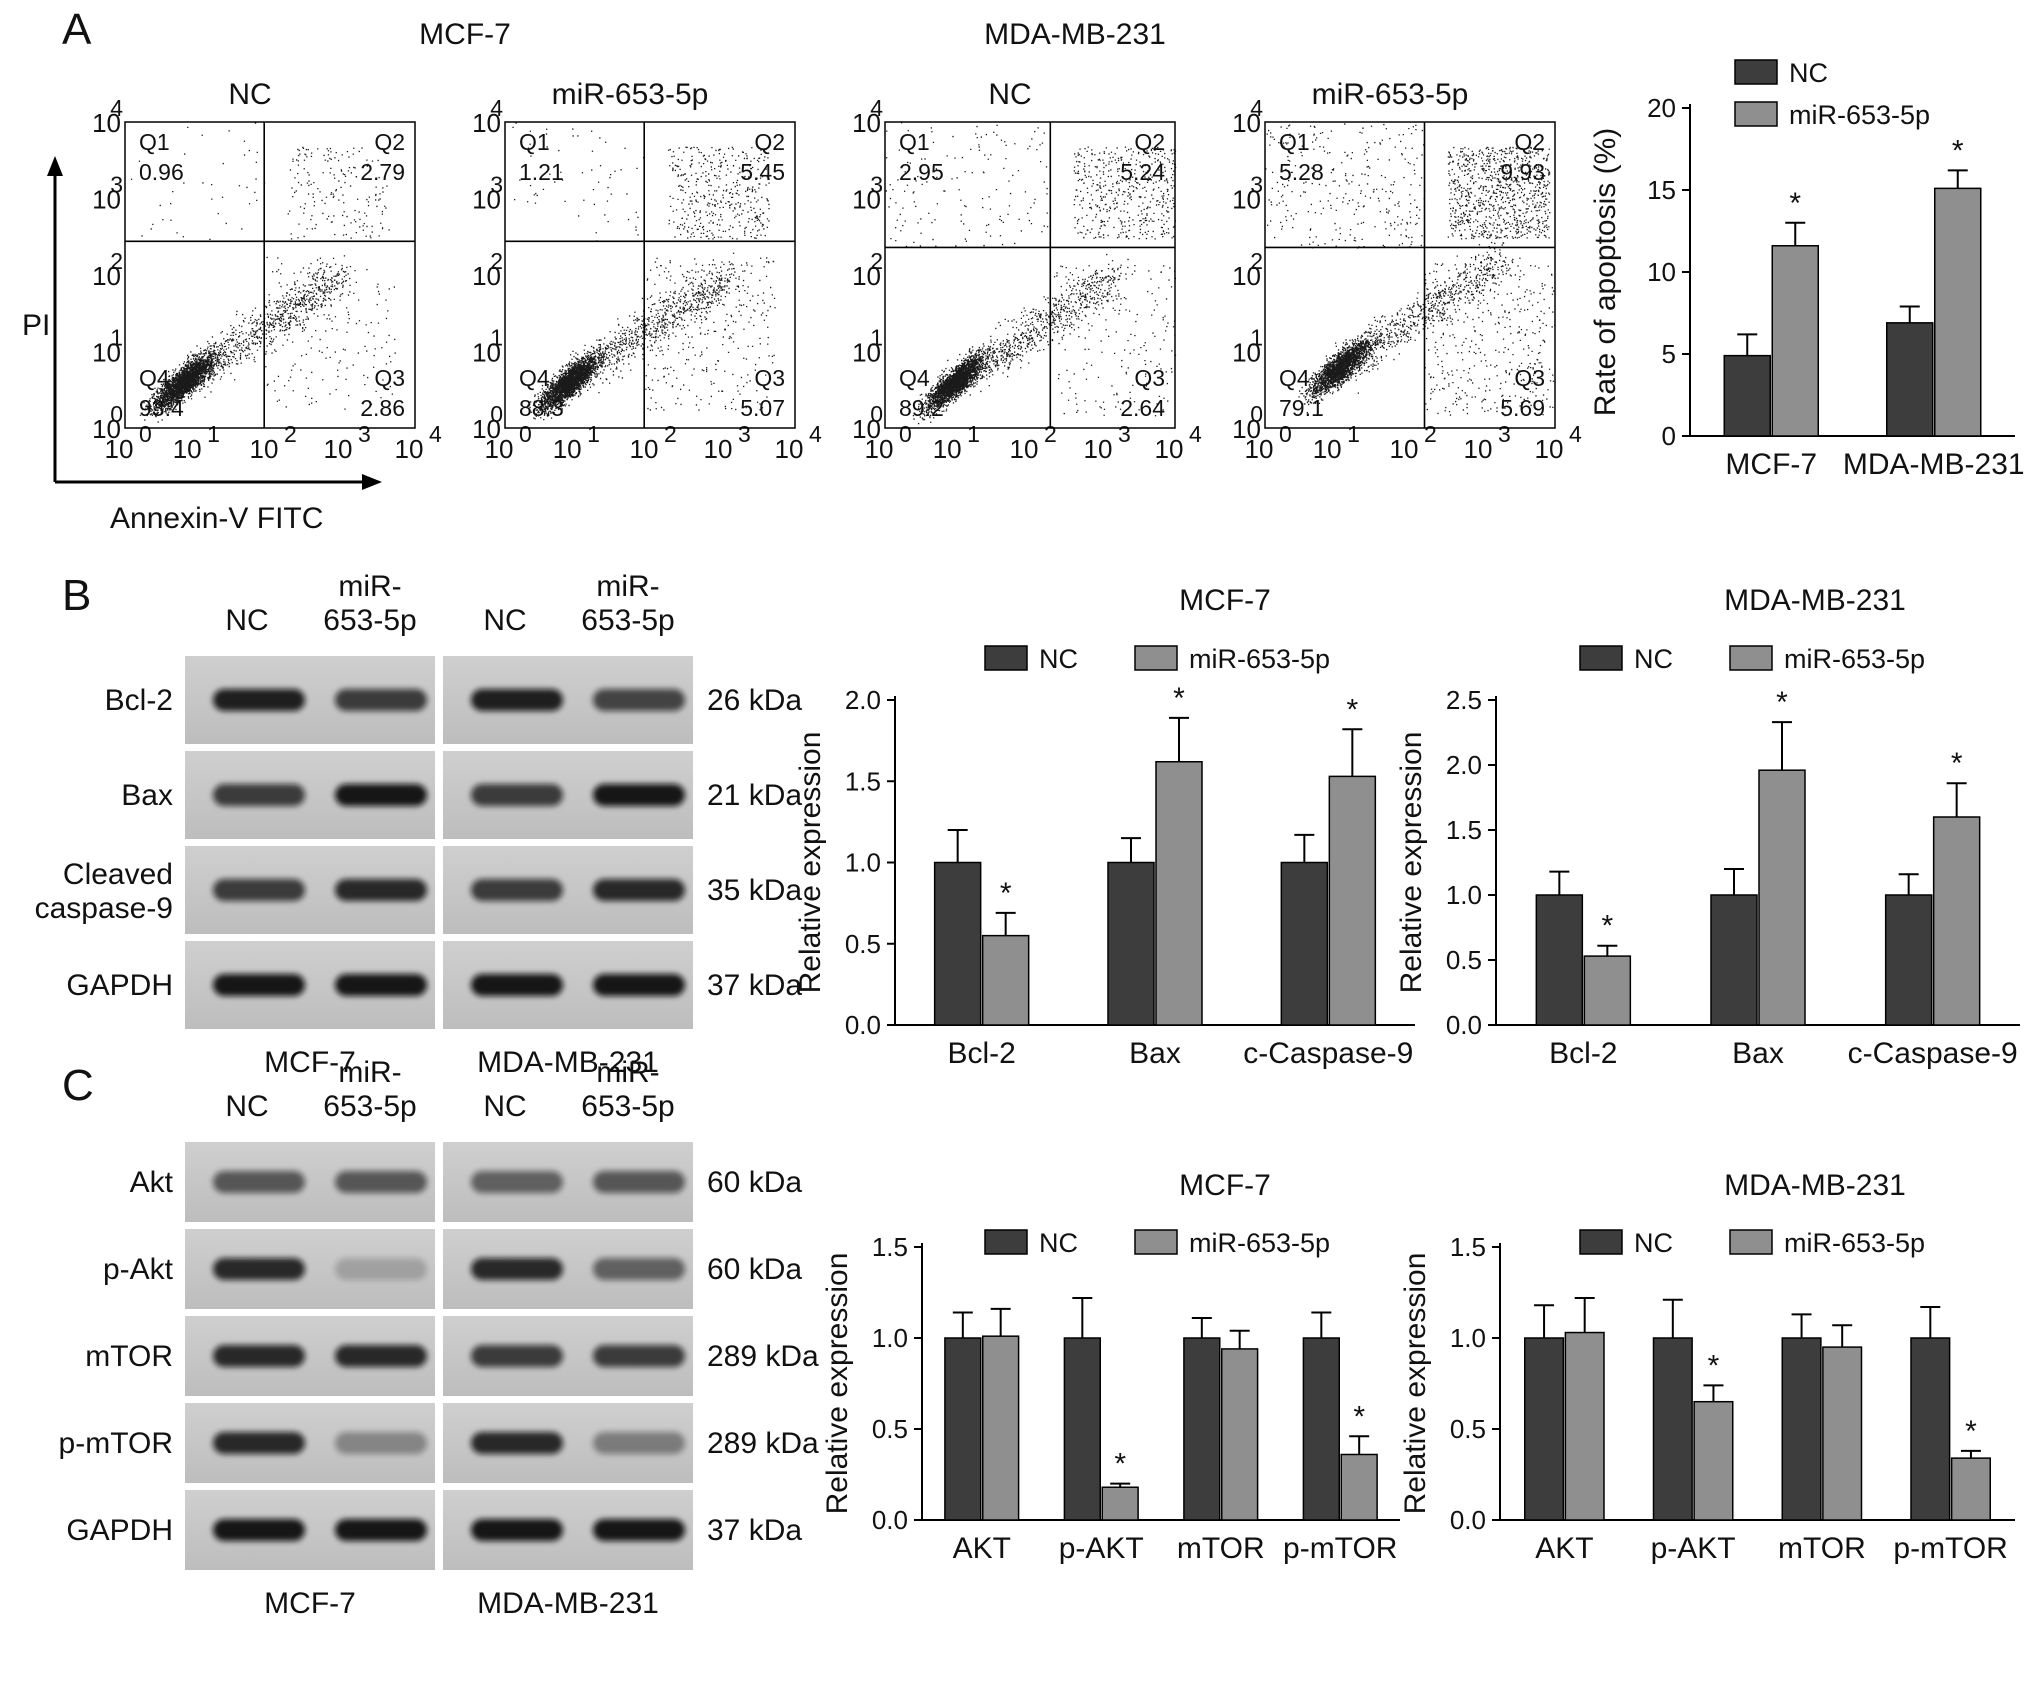  I want to click on flow-plot-title: NC, so click(249, 94).